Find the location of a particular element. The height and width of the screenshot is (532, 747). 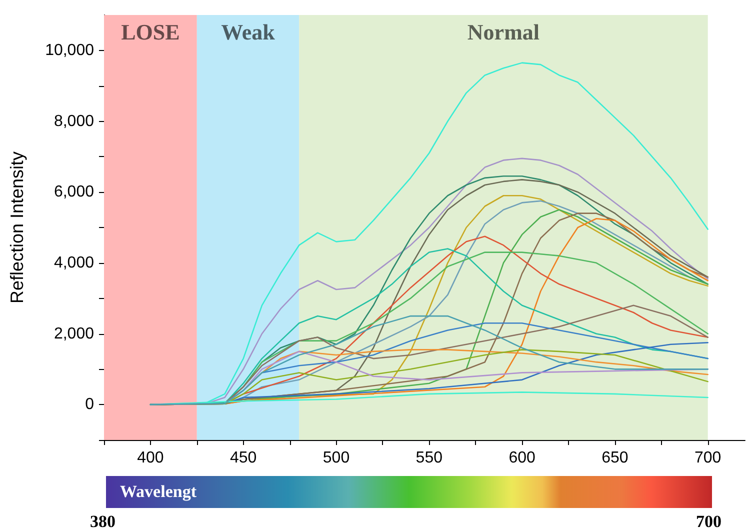

x-tick-label: 400 is located at coordinates (150, 458).